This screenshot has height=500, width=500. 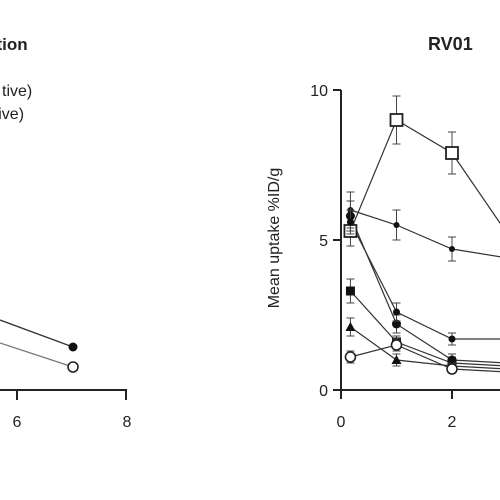 I want to click on left-open-point, so click(x=73, y=367).